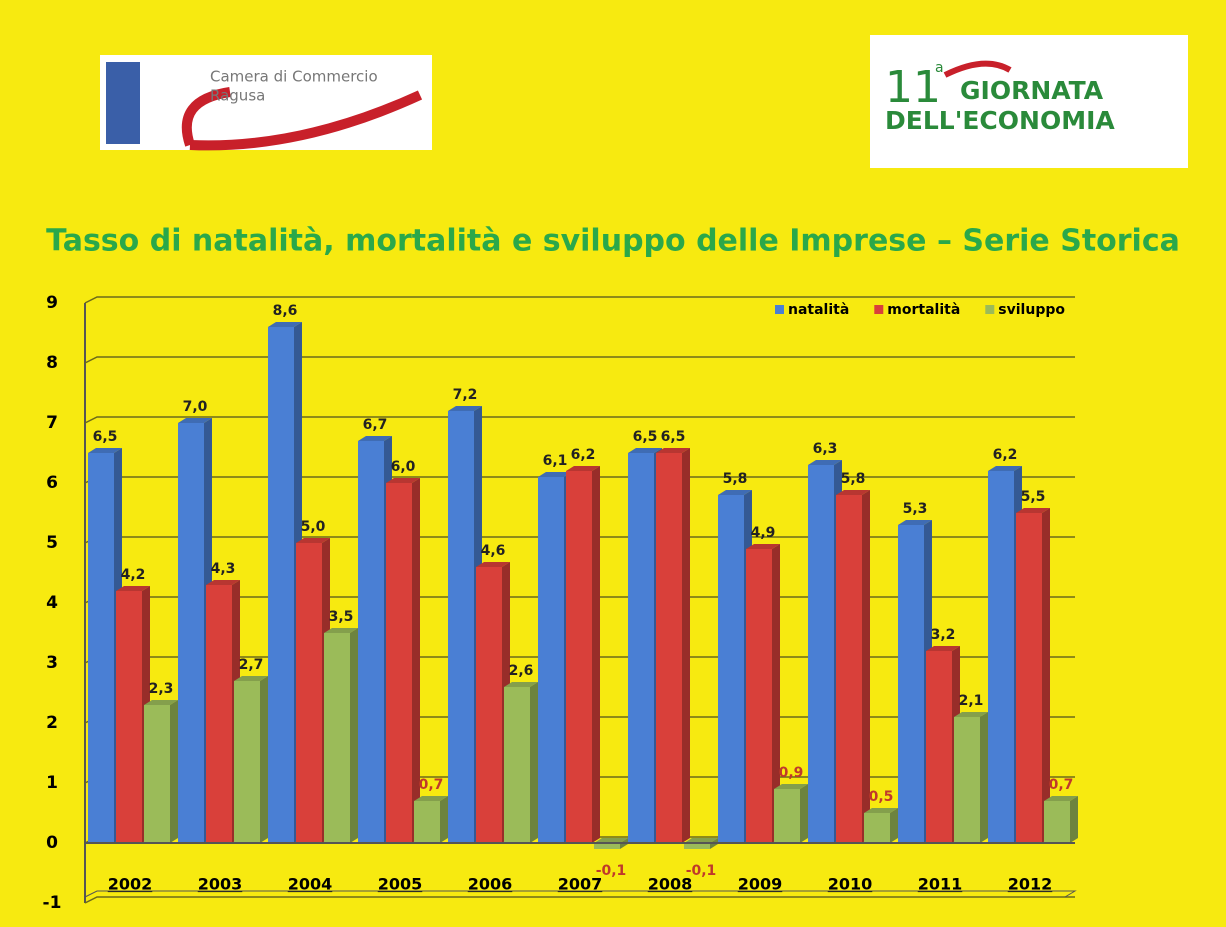 The width and height of the screenshot is (1226, 927). What do you see at coordinates (923, 310) in the screenshot?
I see `legend-label: mortalità` at bounding box center [923, 310].